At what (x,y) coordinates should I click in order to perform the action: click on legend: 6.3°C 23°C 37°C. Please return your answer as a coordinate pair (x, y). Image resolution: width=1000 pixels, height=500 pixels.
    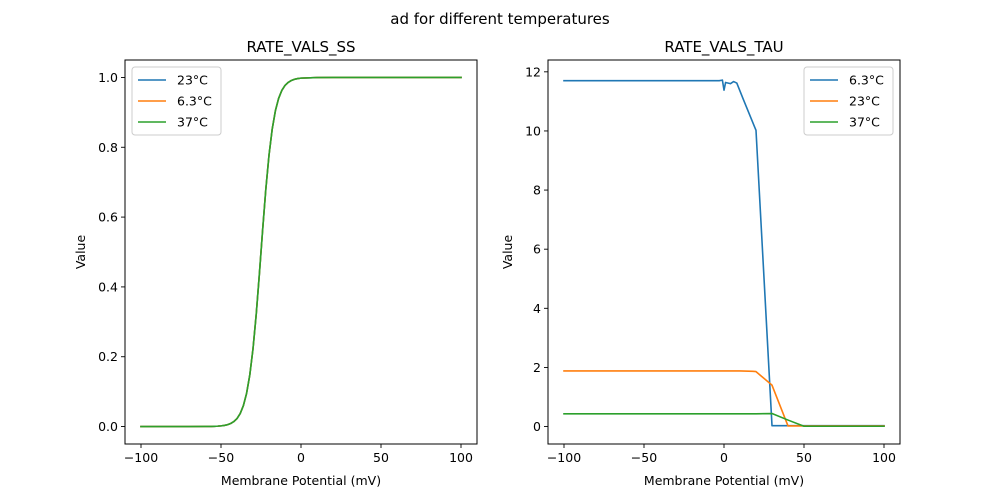
    Looking at the image, I should click on (848, 101).